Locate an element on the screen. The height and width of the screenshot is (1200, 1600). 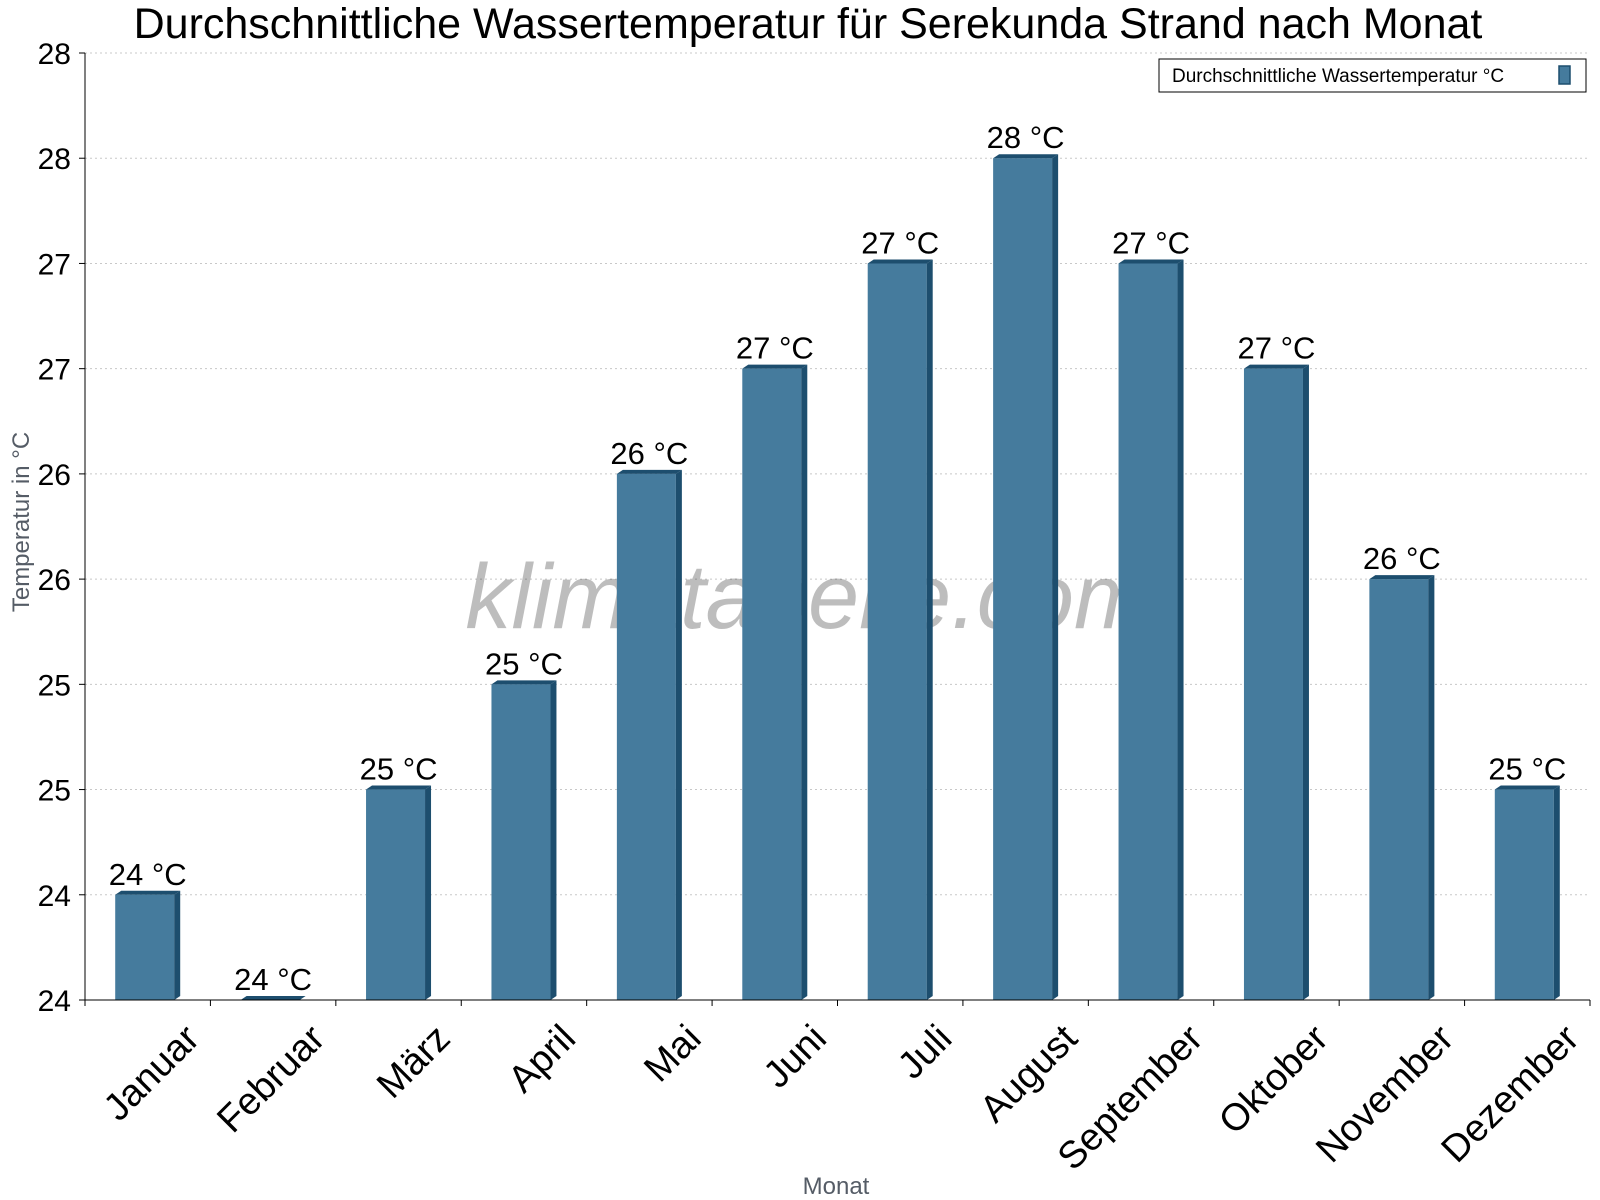
x-tick-label: Juni is located at coordinates (795, 1056).